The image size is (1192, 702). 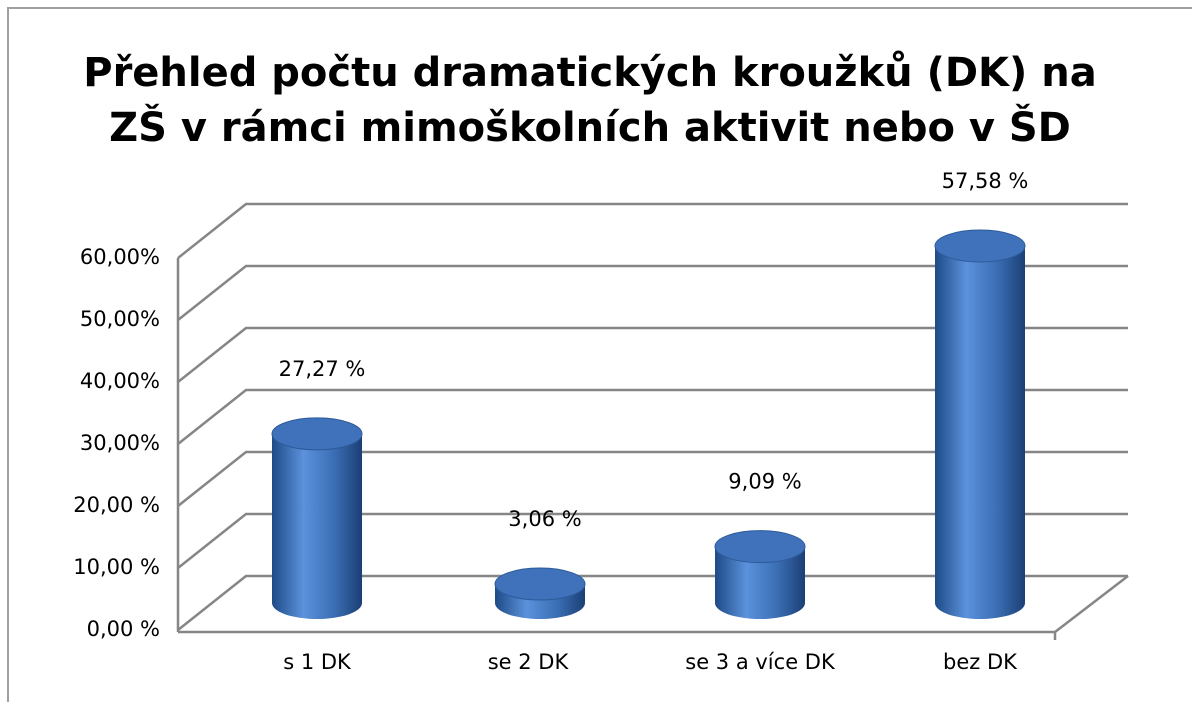 What do you see at coordinates (980, 662) in the screenshot?
I see `x-tick-label: bez DK` at bounding box center [980, 662].